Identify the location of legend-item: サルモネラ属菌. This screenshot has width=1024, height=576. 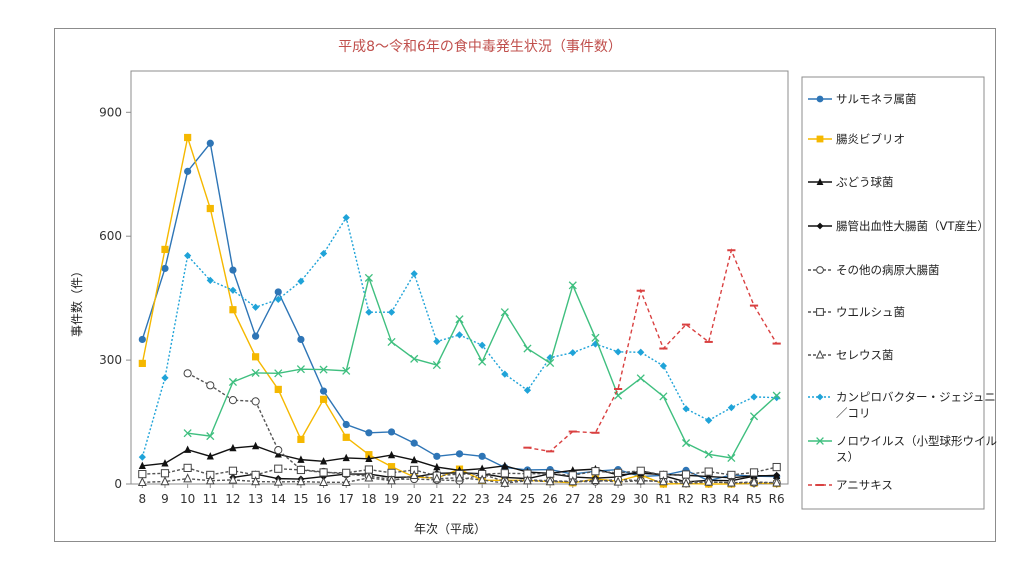
(862, 99).